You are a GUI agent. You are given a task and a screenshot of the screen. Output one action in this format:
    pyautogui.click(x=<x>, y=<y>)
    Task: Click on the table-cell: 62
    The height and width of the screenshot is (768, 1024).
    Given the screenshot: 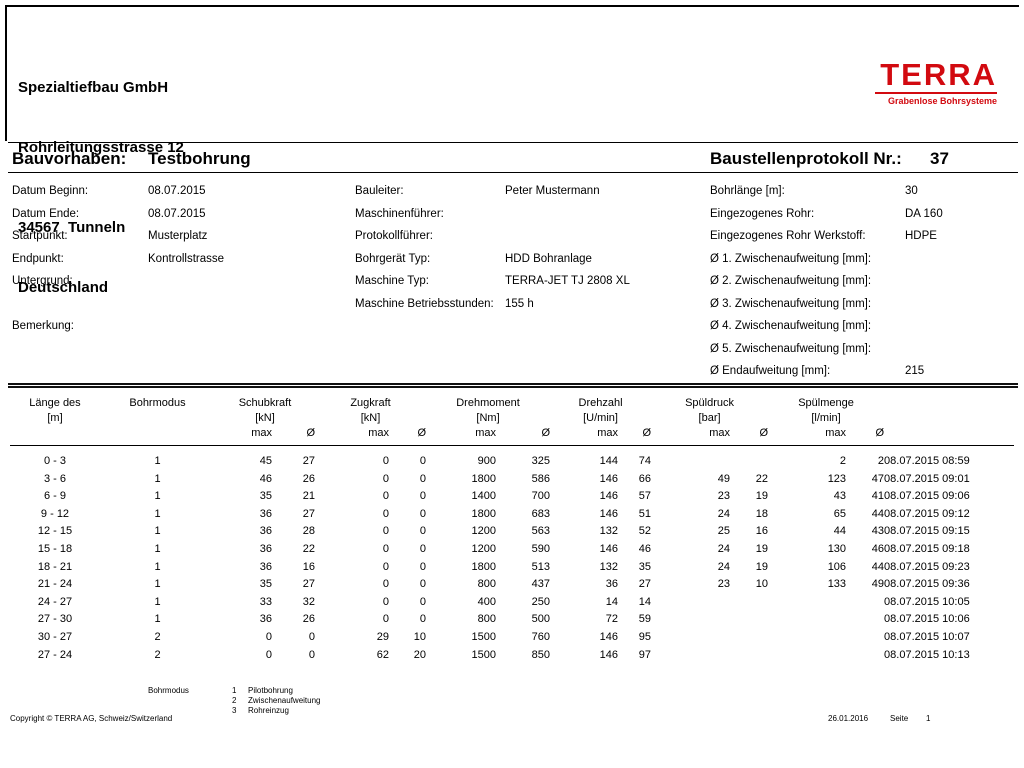 What is the action you would take?
    pyautogui.click(x=382, y=654)
    